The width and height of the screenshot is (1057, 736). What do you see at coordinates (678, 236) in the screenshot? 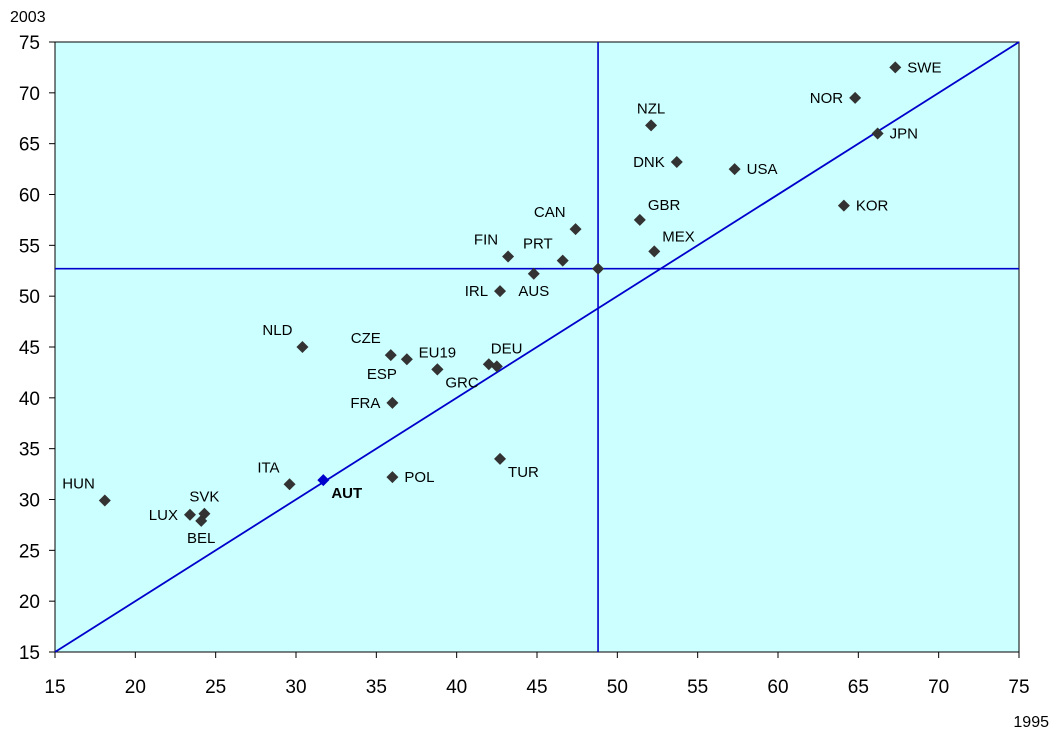
I see `point-label-mex: MEX` at bounding box center [678, 236].